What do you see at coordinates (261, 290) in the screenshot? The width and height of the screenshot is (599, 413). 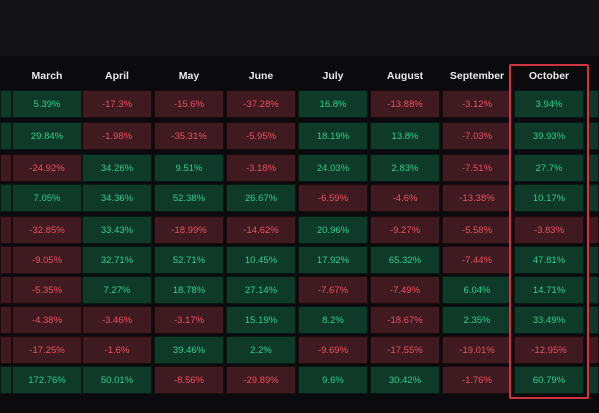 I see `return-cell-june: 27.14%` at bounding box center [261, 290].